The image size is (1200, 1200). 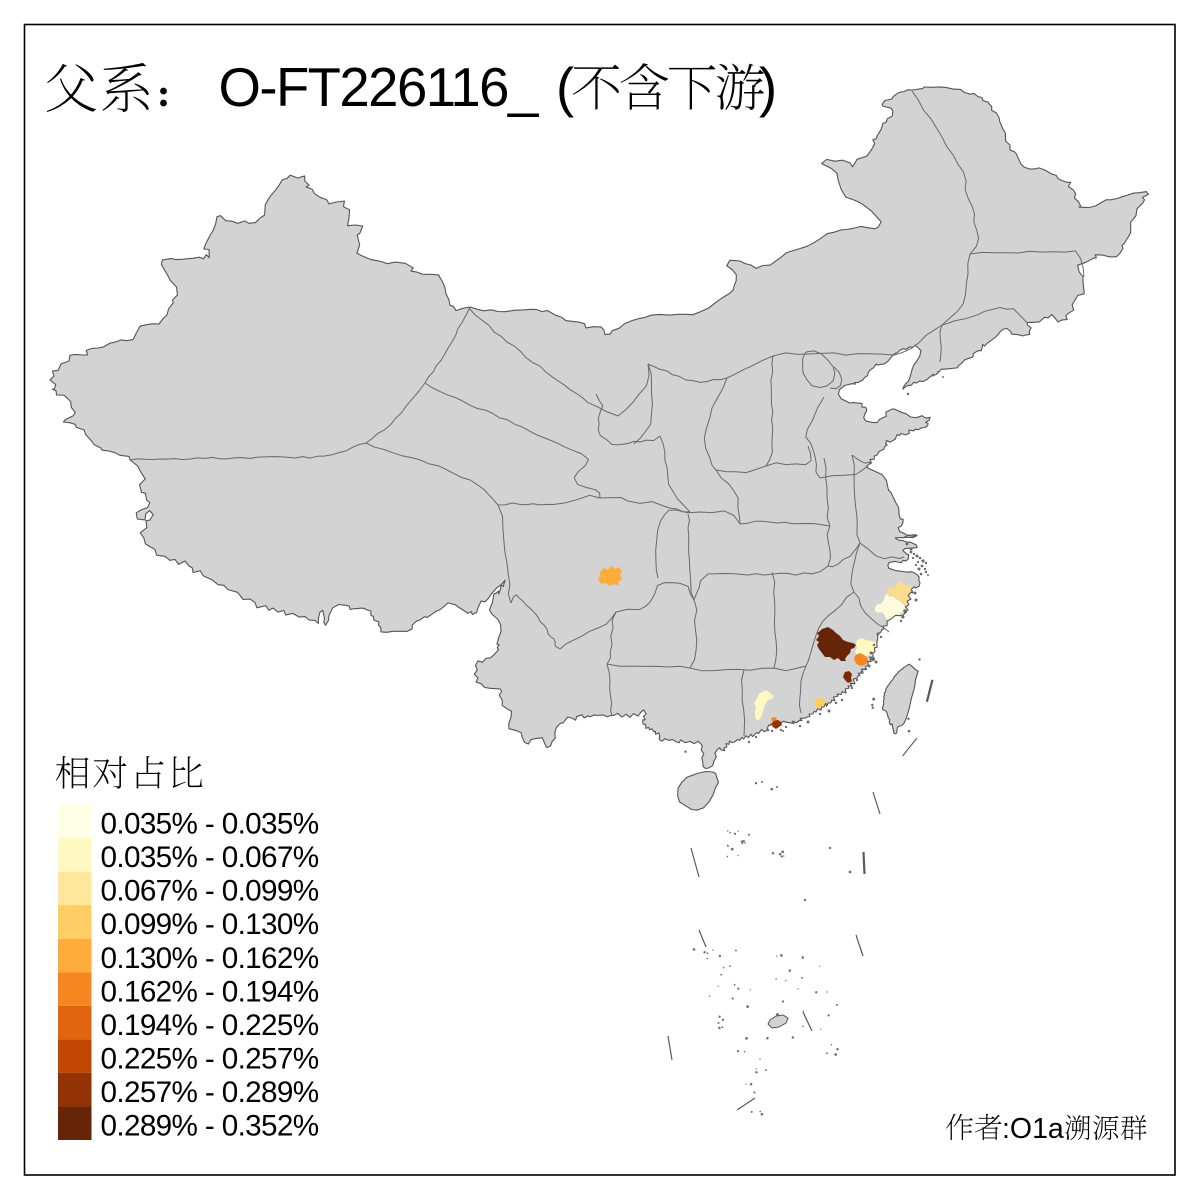 What do you see at coordinates (210, 857) in the screenshot?
I see `svg-text: 0.035% - 0.067%` at bounding box center [210, 857].